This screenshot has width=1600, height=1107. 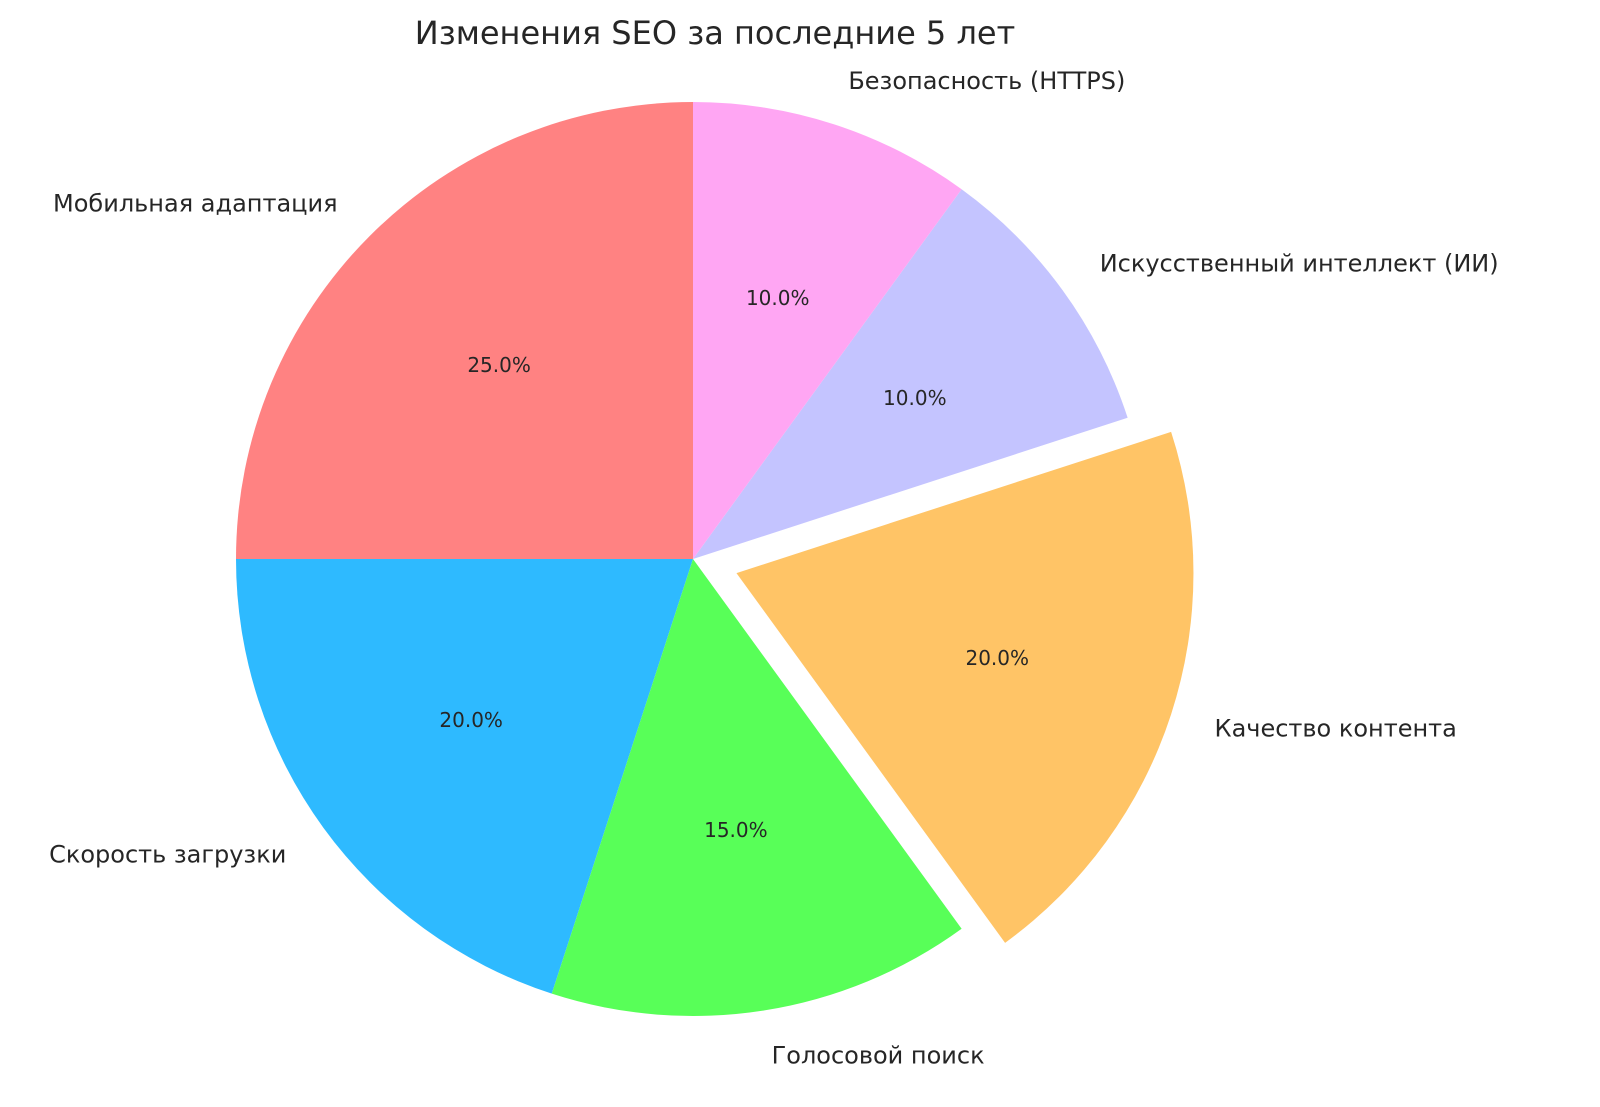 I want to click on slice-label: Скорость загрузки, so click(x=167, y=854).